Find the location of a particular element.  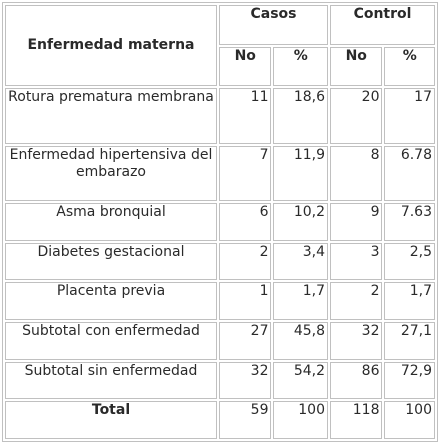

casos-no-cell: 27 is located at coordinates (245, 341).